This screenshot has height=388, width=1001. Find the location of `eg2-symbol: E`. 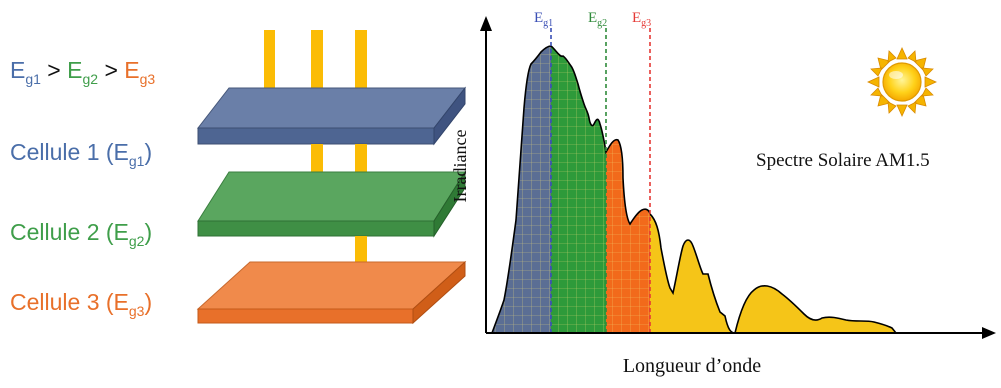

eg2-symbol: E is located at coordinates (74, 70).